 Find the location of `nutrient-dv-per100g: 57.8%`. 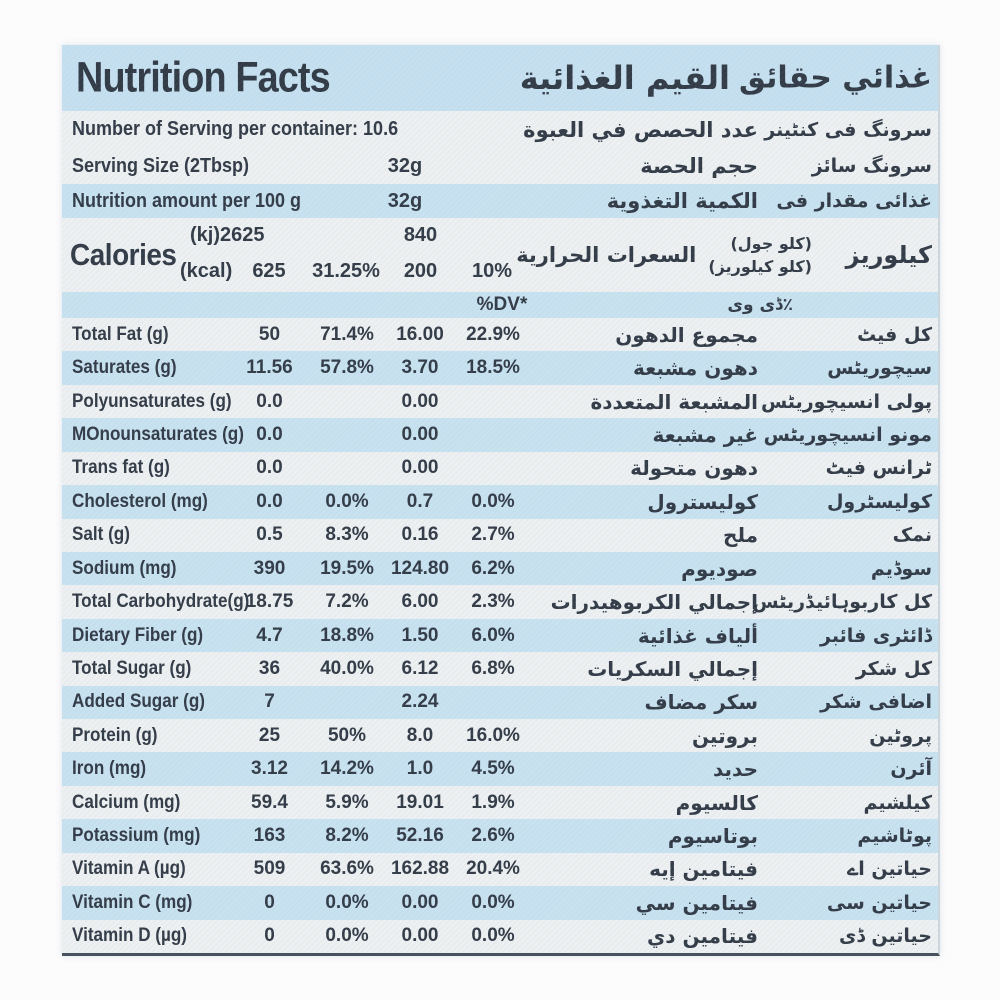

nutrient-dv-per100g: 57.8% is located at coordinates (347, 368).